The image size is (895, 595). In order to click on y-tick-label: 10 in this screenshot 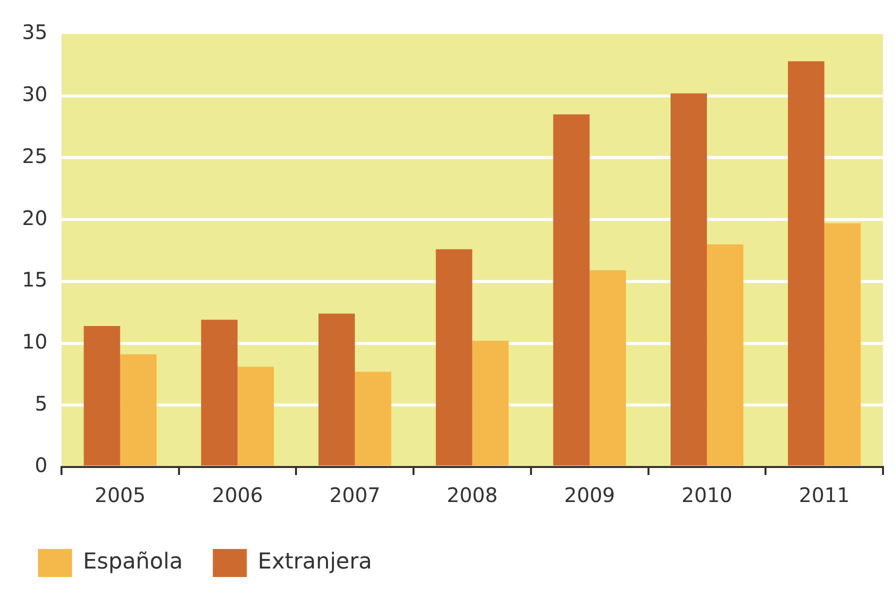, I will do `click(35, 341)`.